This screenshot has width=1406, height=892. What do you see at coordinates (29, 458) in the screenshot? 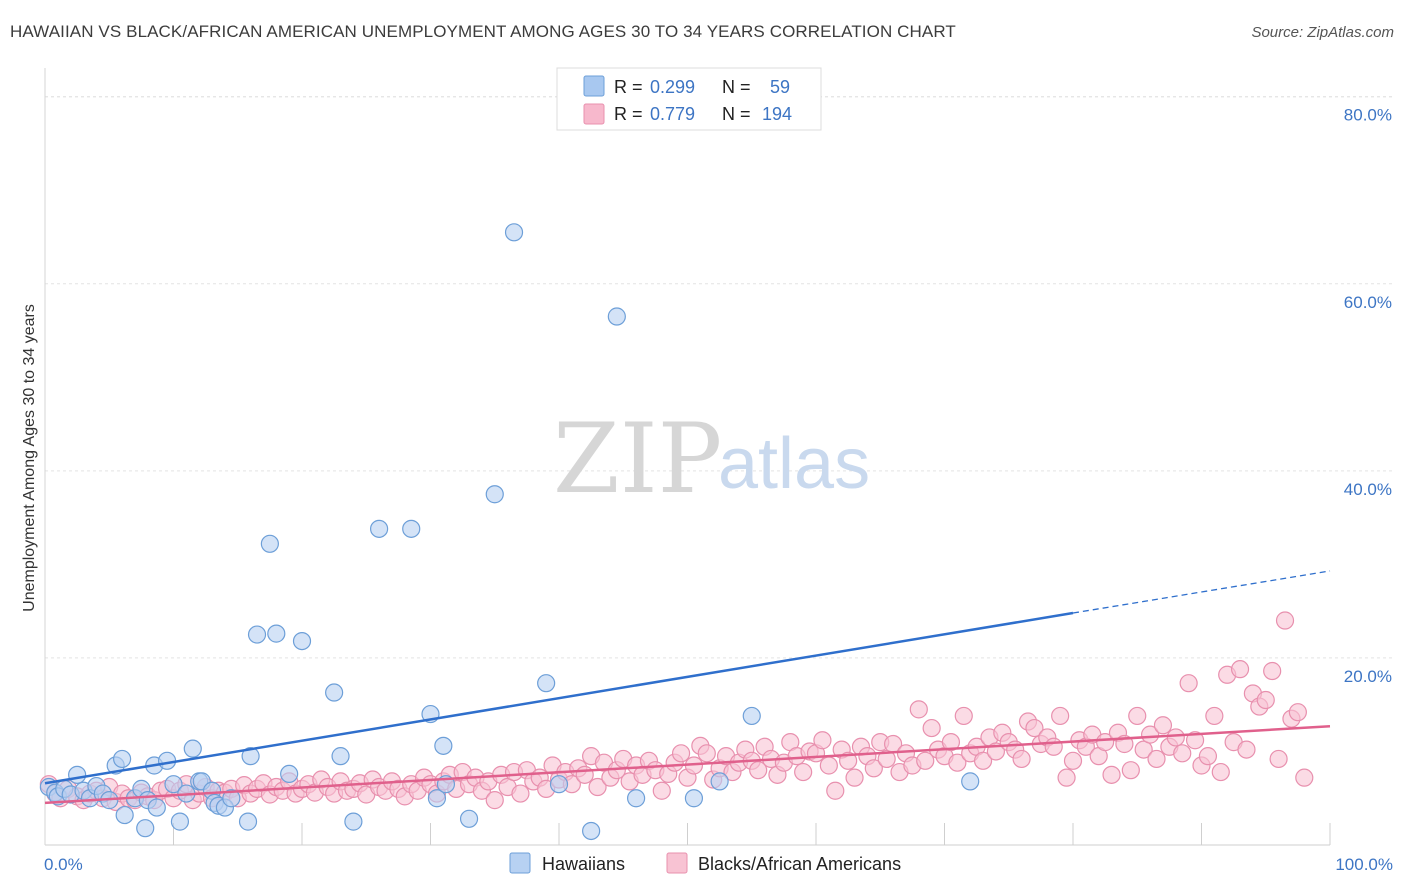
I see `y-axis-label: Unemployment Among Ages 30 to 34 years` at bounding box center [29, 458].